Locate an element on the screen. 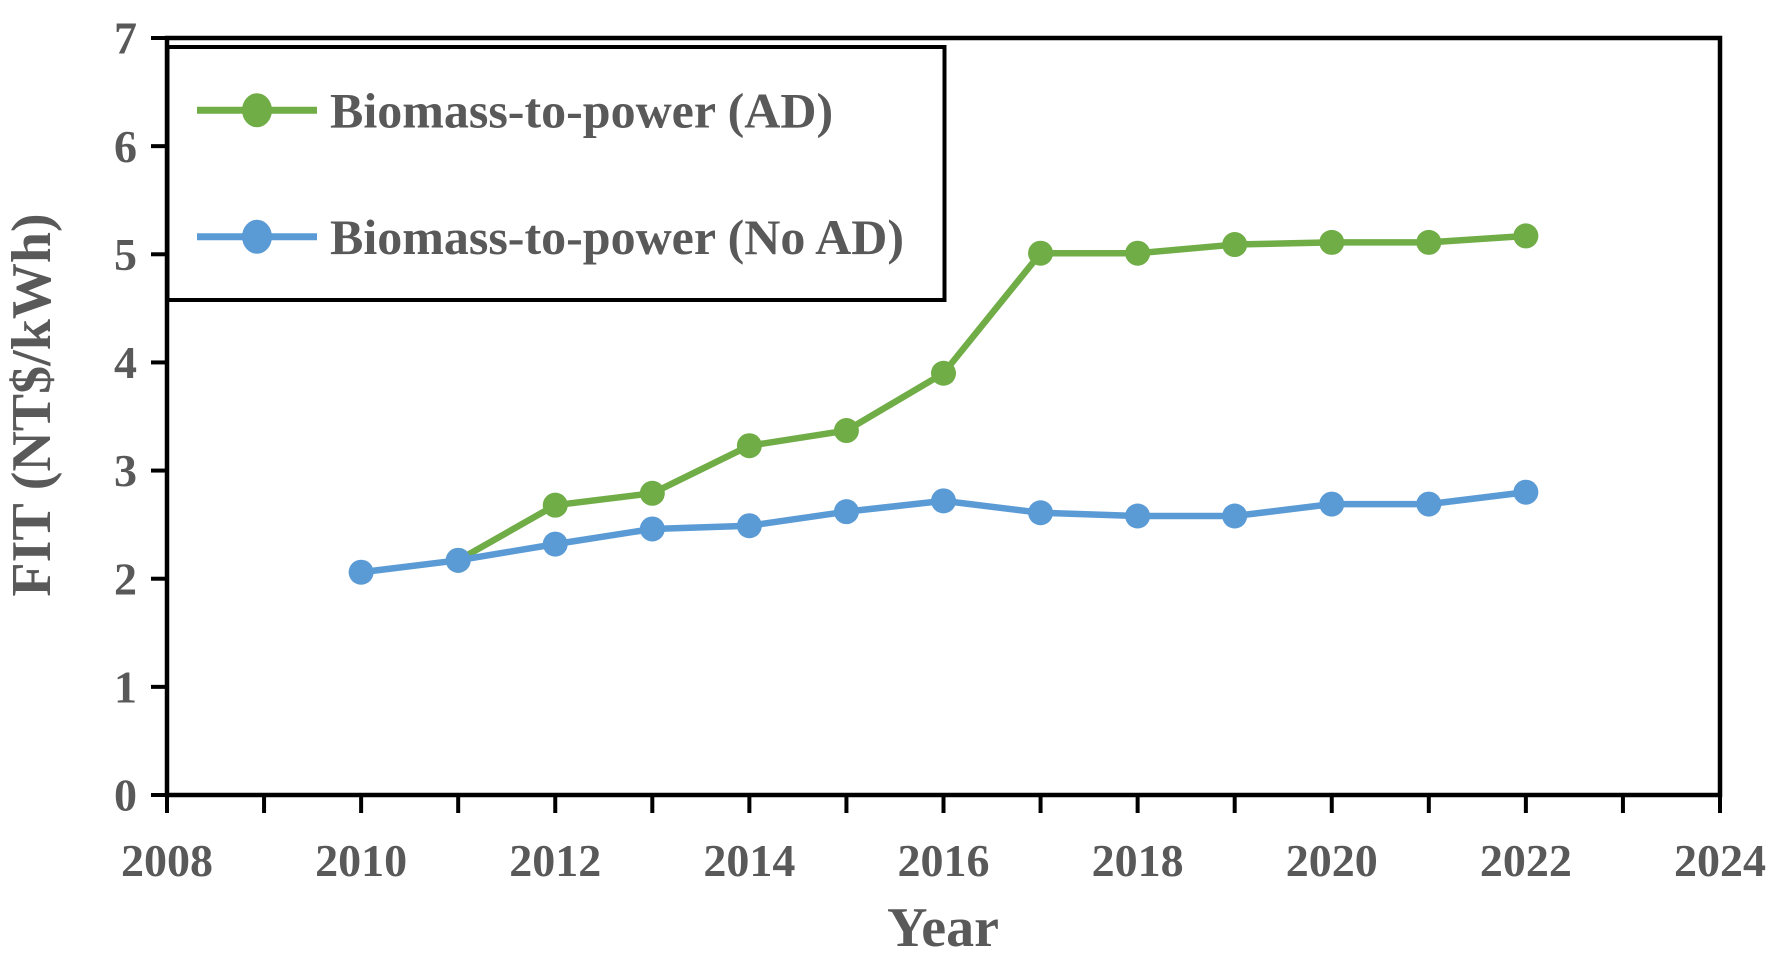 This screenshot has width=1787, height=979. y-tick-label: 5 is located at coordinates (125, 254).